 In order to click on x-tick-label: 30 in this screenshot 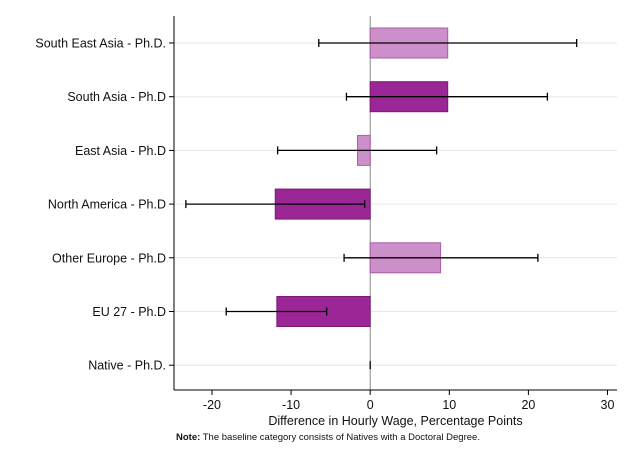, I will do `click(608, 405)`.